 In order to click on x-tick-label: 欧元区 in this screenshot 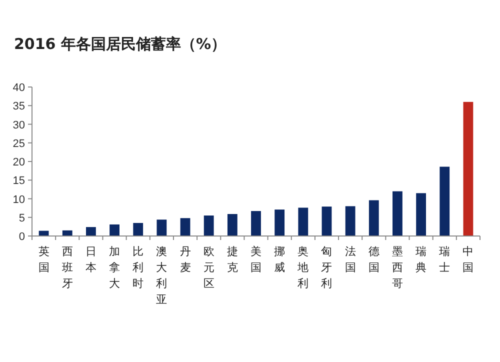, I will do `click(208, 267)`.